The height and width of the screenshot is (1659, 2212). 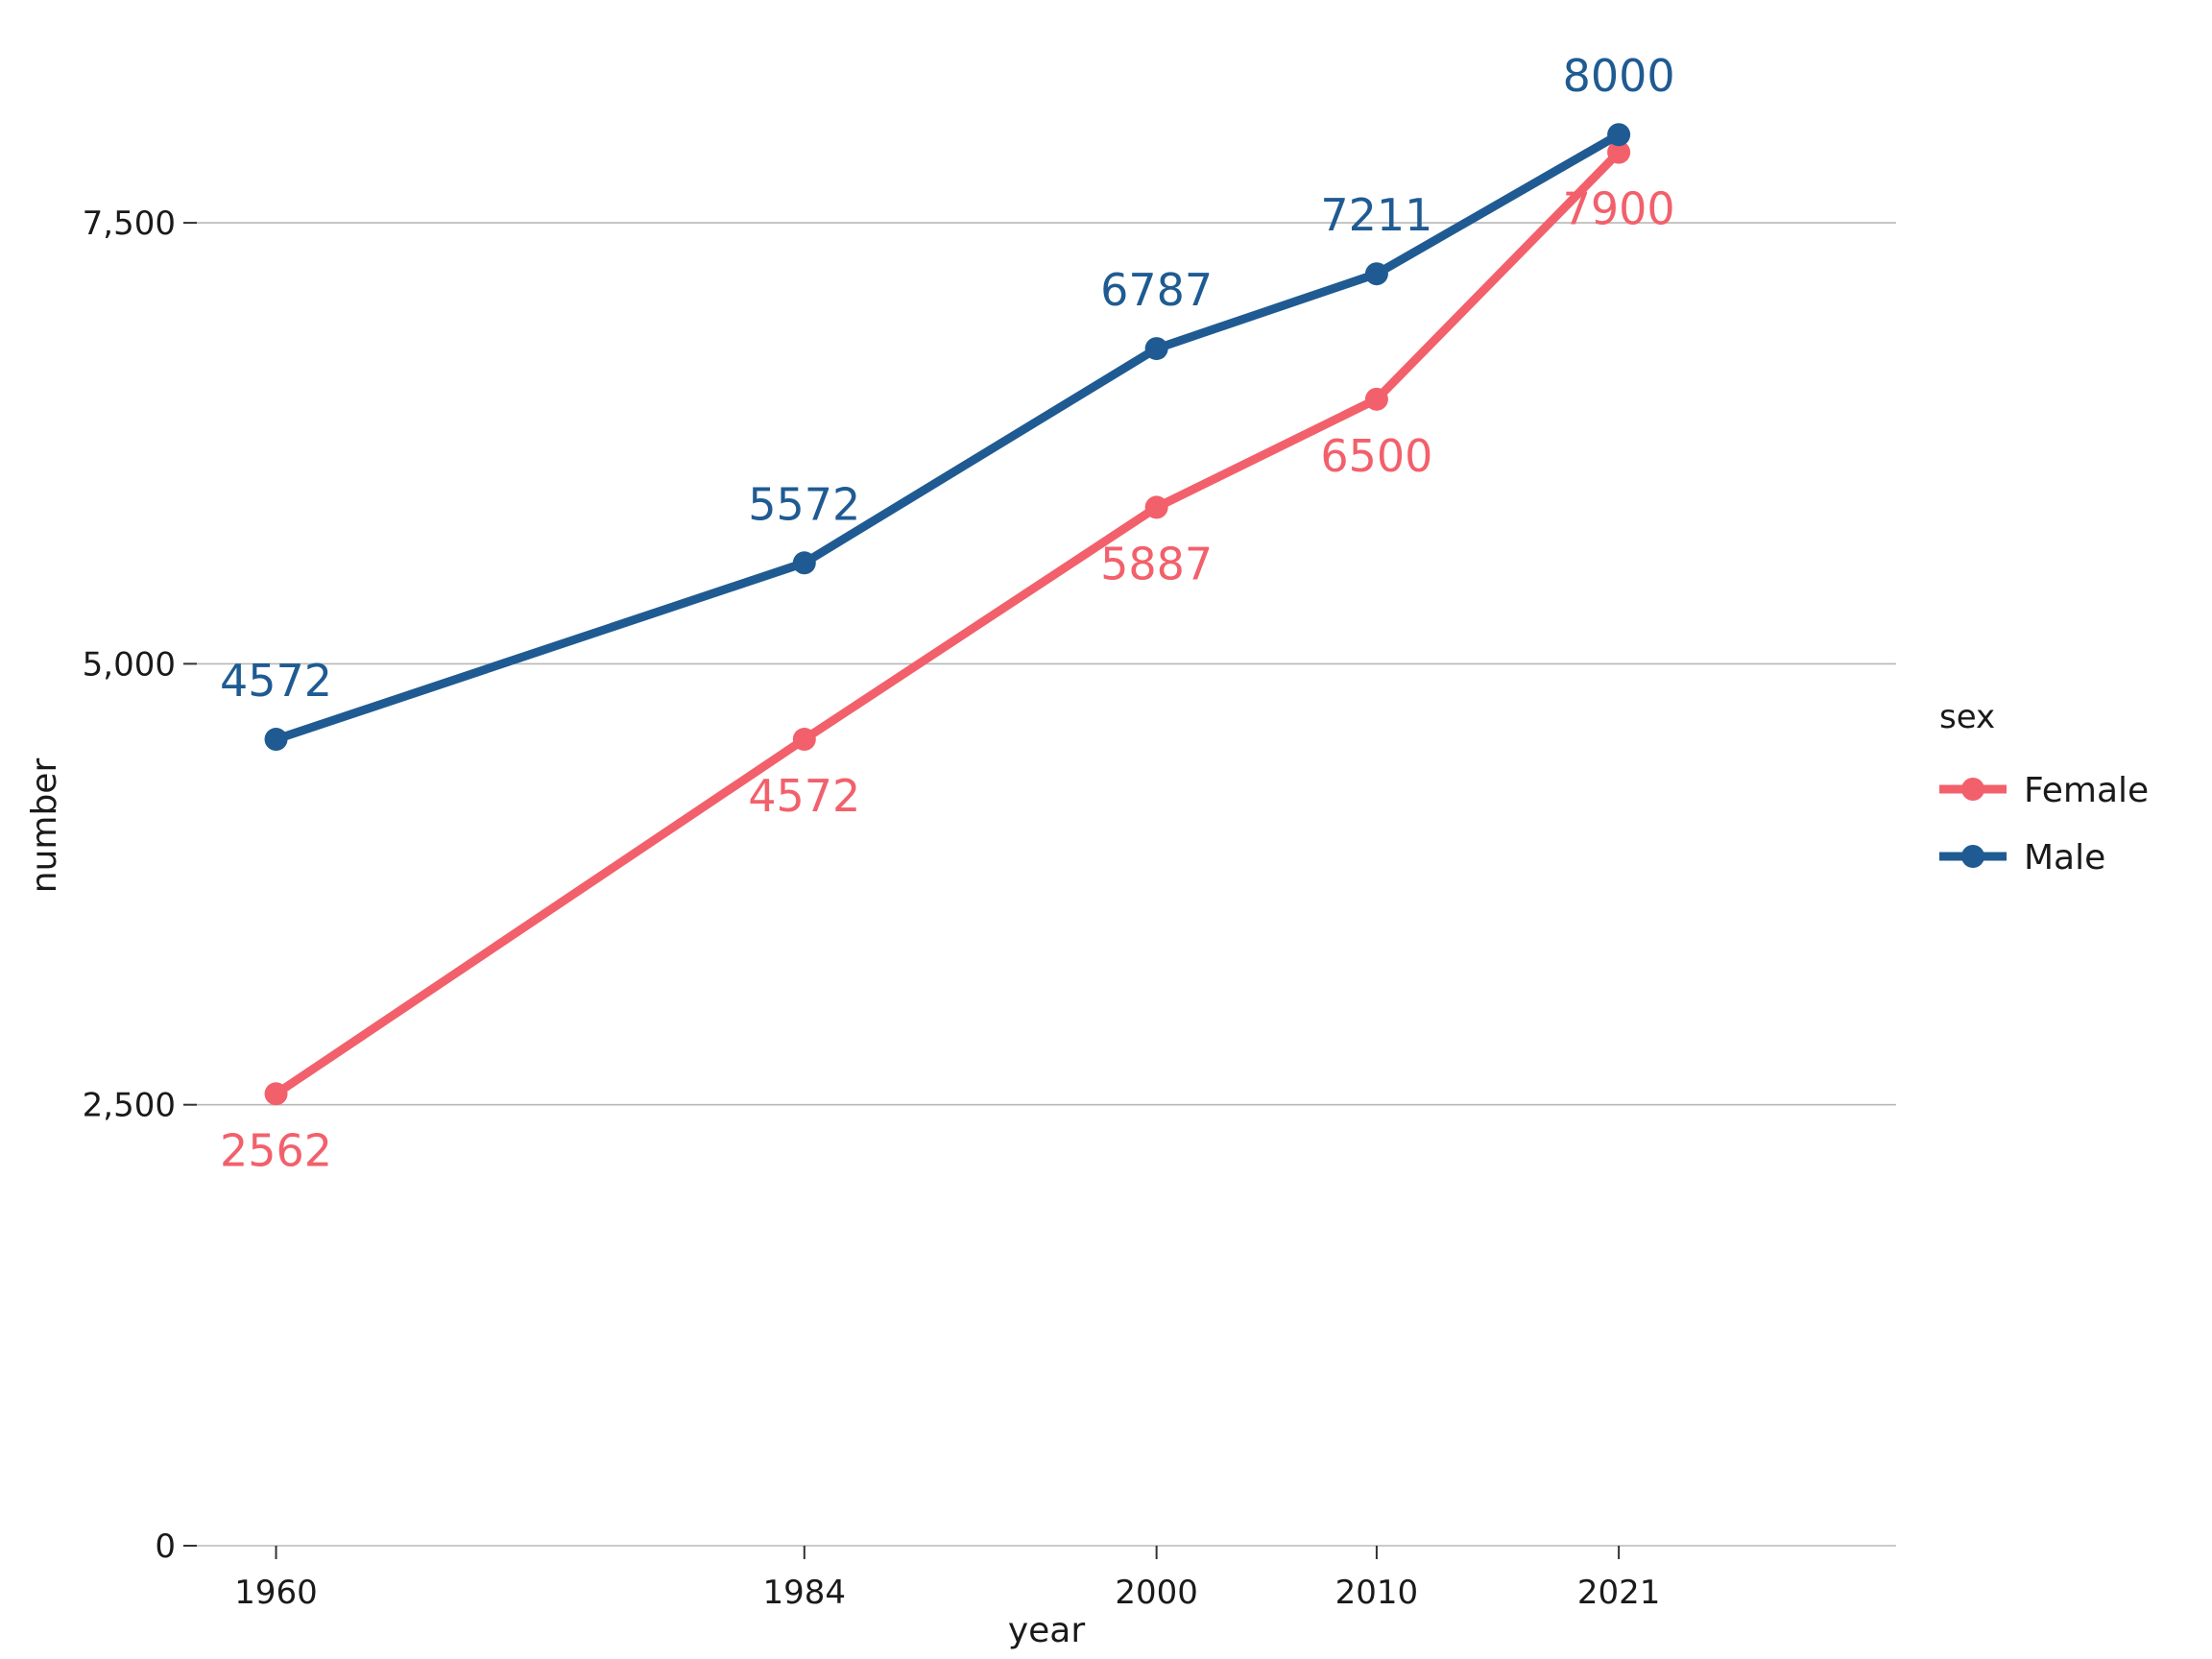 I want to click on legend-point-male, so click(x=1972, y=856).